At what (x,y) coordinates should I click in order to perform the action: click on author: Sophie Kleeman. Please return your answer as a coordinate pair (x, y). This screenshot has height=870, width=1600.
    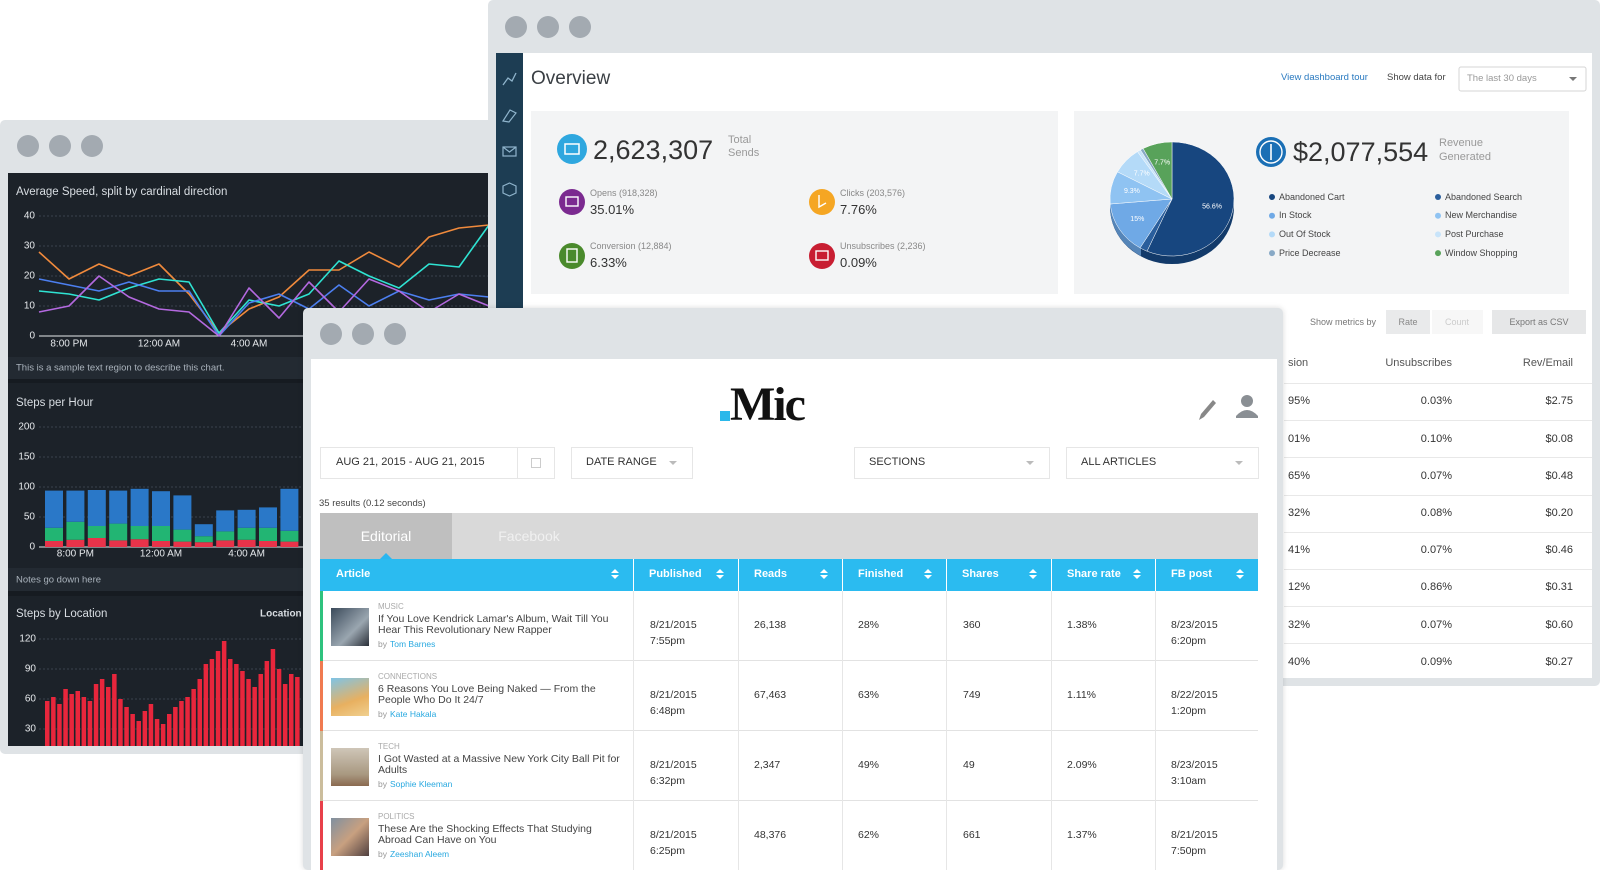
    Looking at the image, I should click on (421, 783).